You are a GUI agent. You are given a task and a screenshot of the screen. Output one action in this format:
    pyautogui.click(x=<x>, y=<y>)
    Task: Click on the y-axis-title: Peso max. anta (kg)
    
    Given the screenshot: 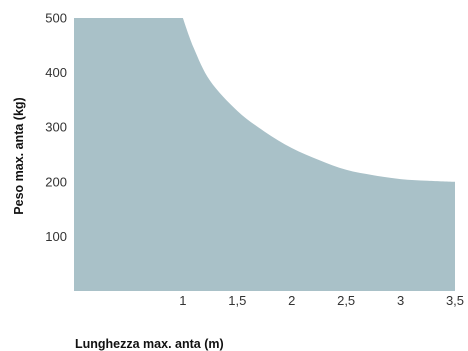 What is the action you would take?
    pyautogui.click(x=19, y=155)
    